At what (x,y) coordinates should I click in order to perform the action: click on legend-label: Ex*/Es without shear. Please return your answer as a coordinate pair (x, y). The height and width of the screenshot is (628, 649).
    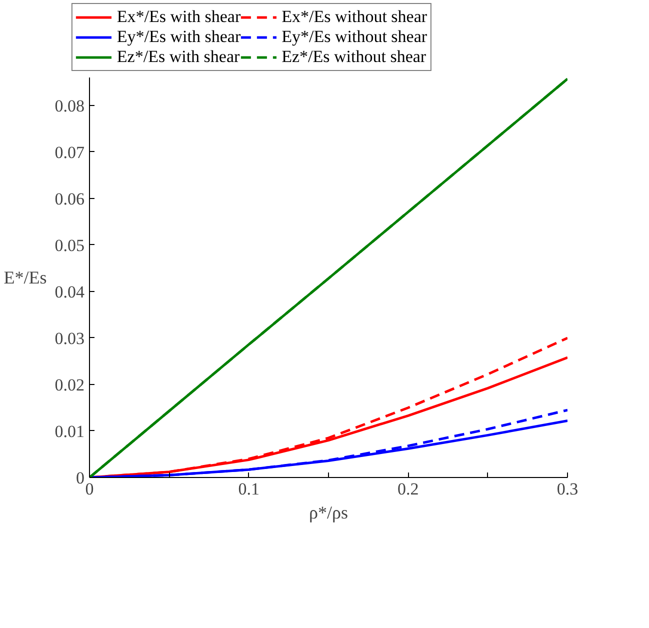
    Looking at the image, I should click on (355, 17).